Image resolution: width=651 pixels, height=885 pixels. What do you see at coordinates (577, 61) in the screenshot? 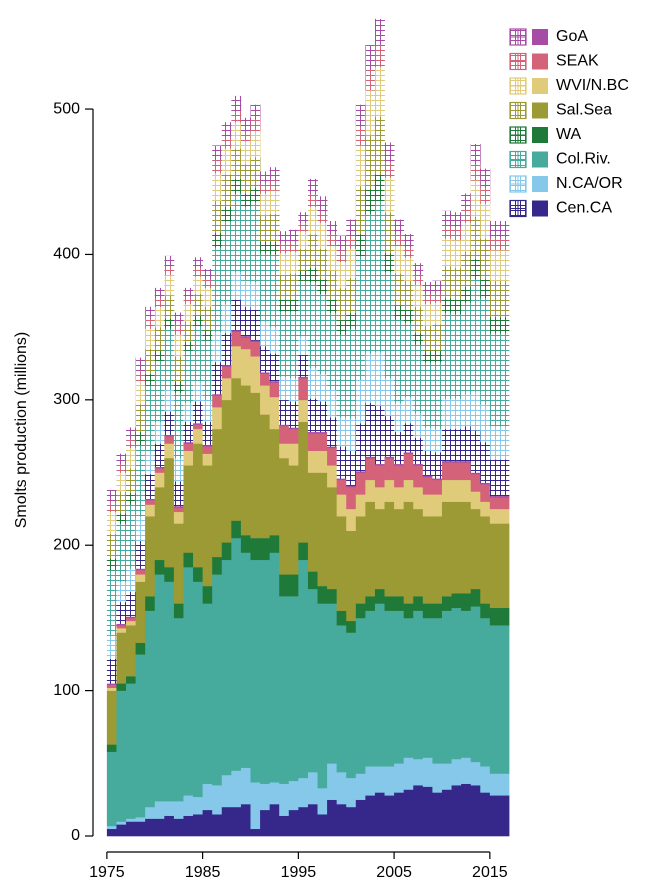
I see `legend-label: SEAK` at bounding box center [577, 61].